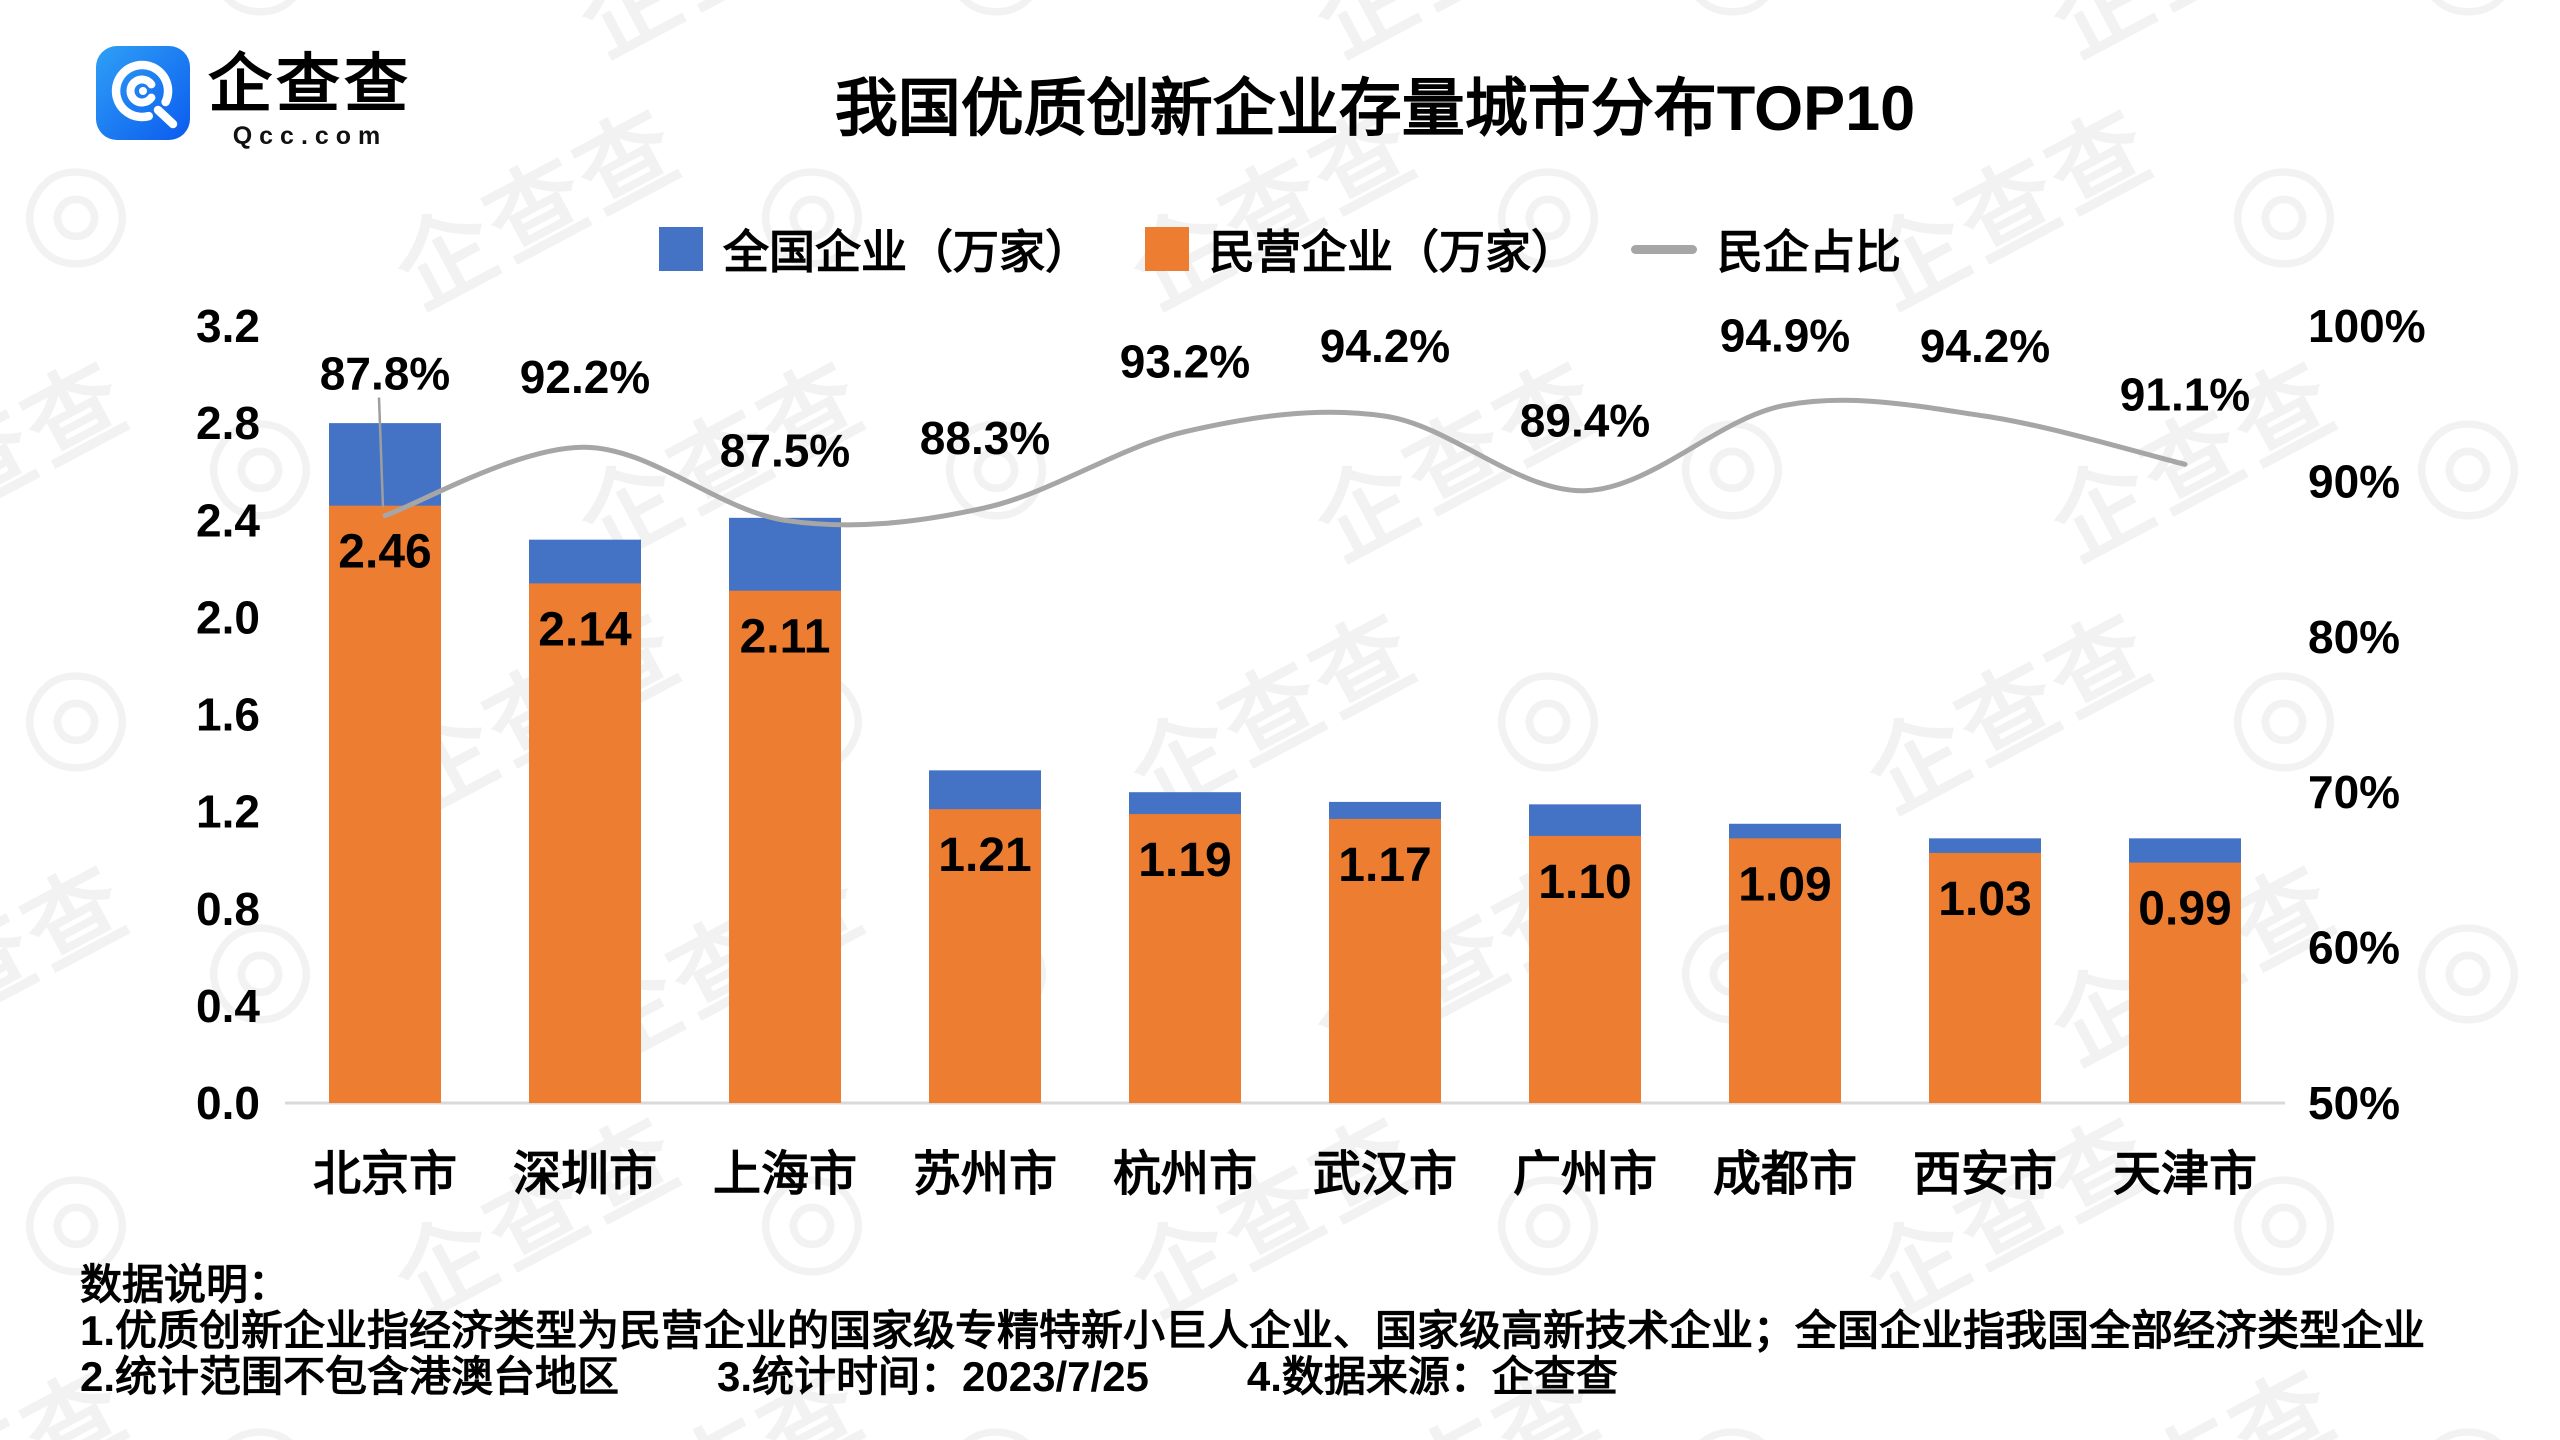 This screenshot has width=2560, height=1440. I want to click on right-axis-tick-2: 80%, so click(2354, 637).